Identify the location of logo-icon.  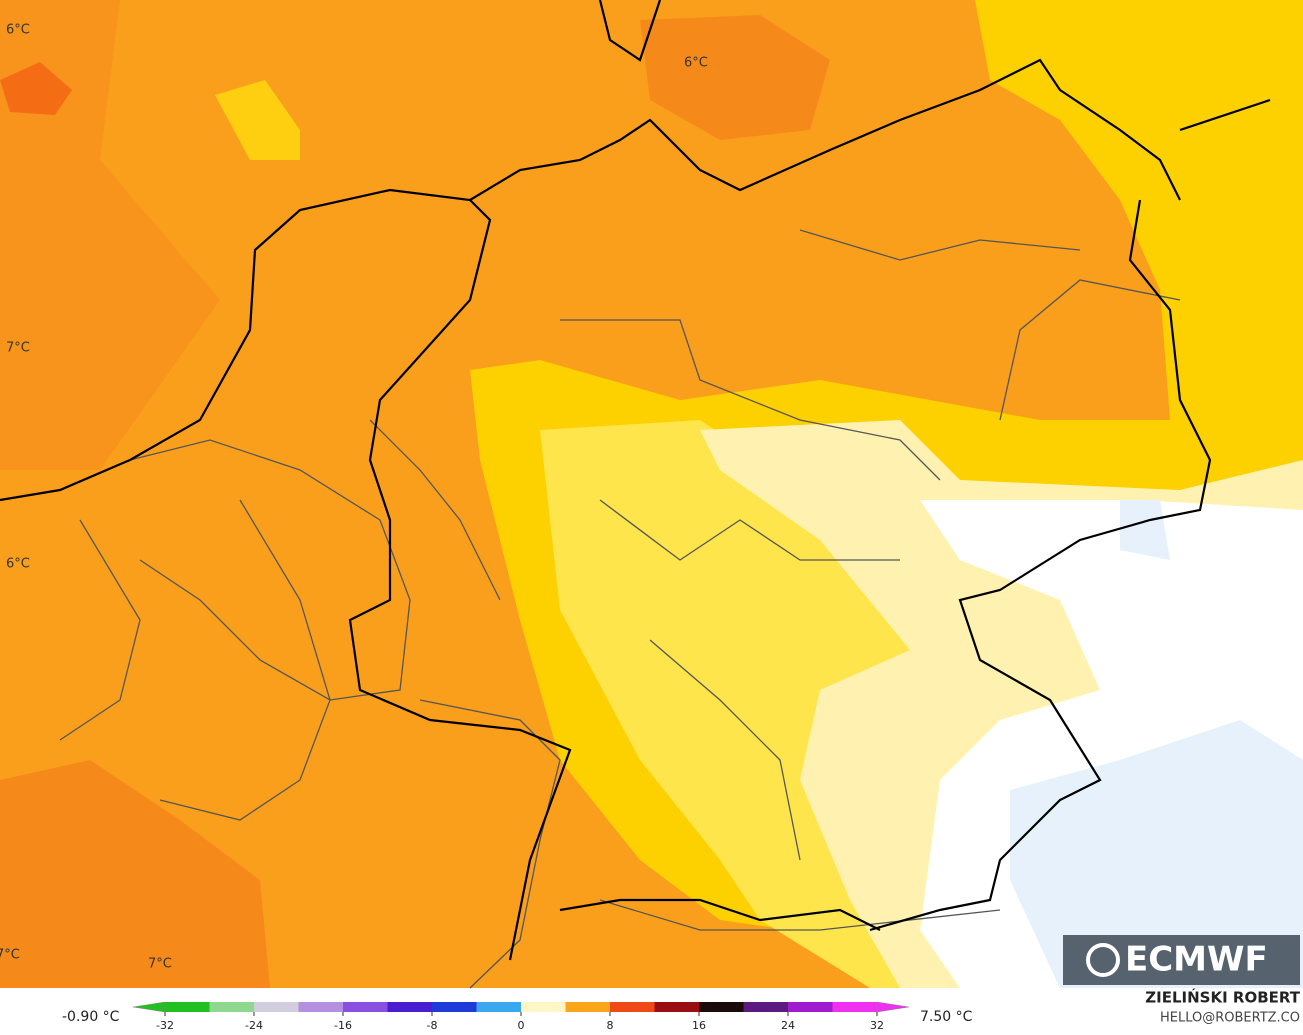
(1103, 960).